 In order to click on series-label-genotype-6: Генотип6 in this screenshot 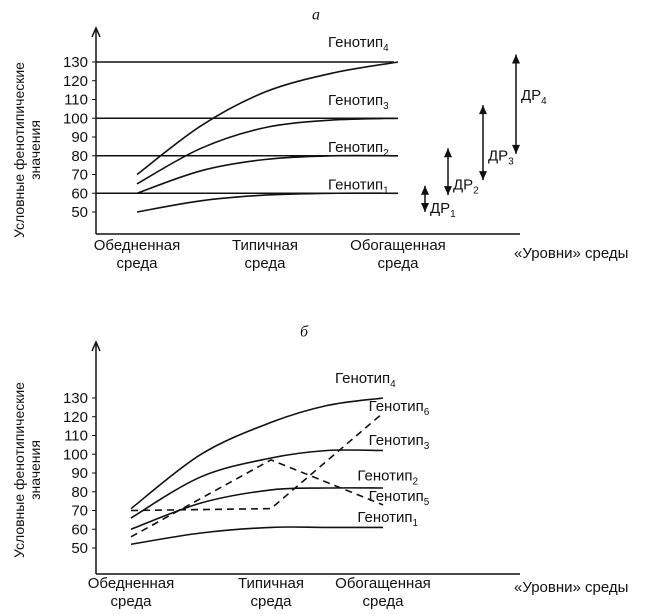, I will do `click(399, 408)`.